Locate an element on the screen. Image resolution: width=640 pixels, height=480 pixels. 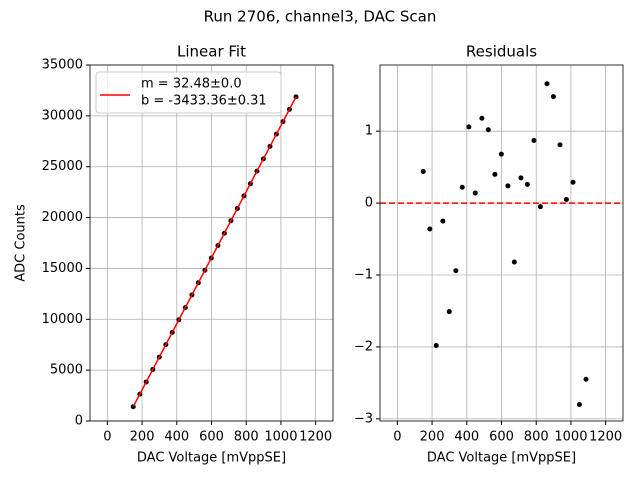
y-axis-label: ADC Counts is located at coordinates (21, 243).